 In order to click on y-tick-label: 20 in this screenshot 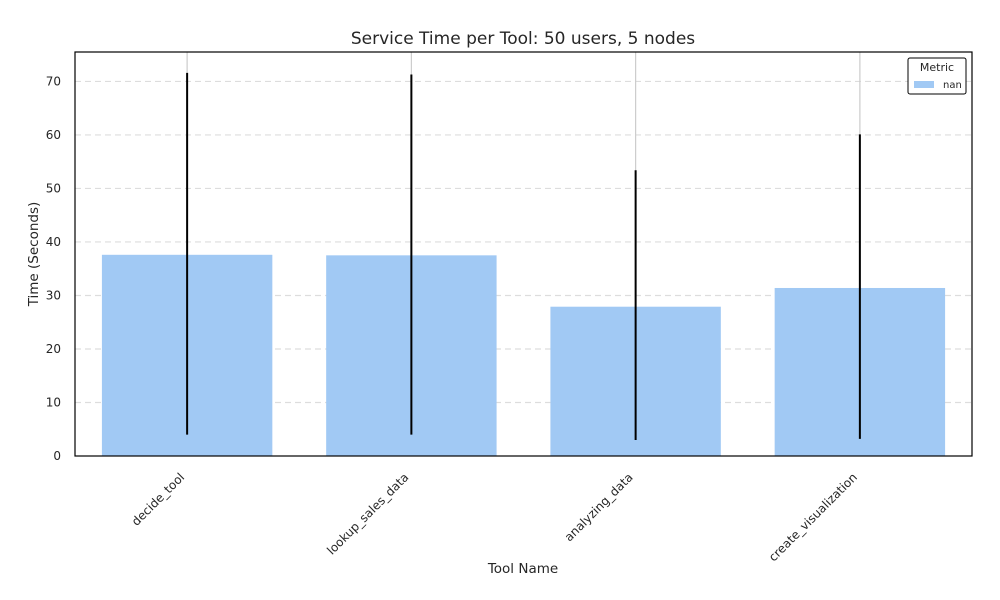, I will do `click(53, 349)`.